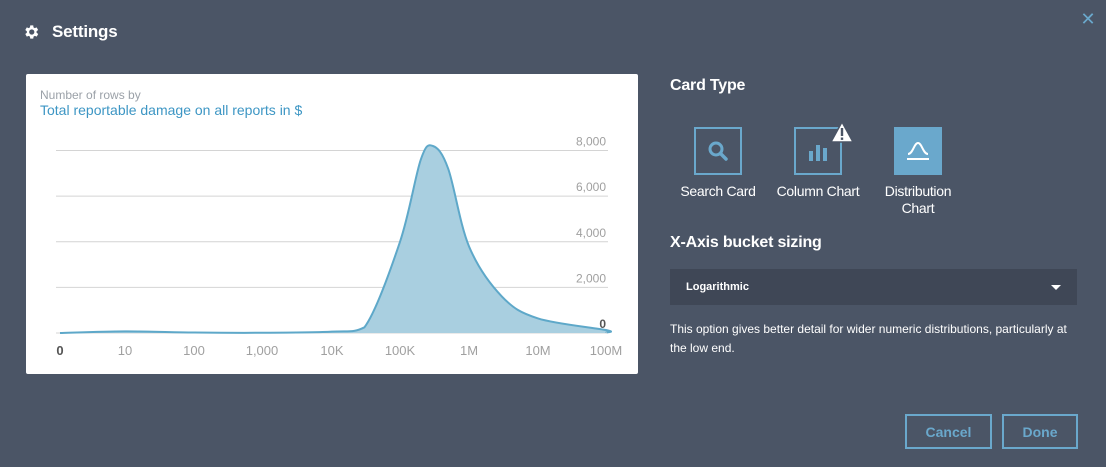  I want to click on x-tick-label: 100M, so click(606, 350).